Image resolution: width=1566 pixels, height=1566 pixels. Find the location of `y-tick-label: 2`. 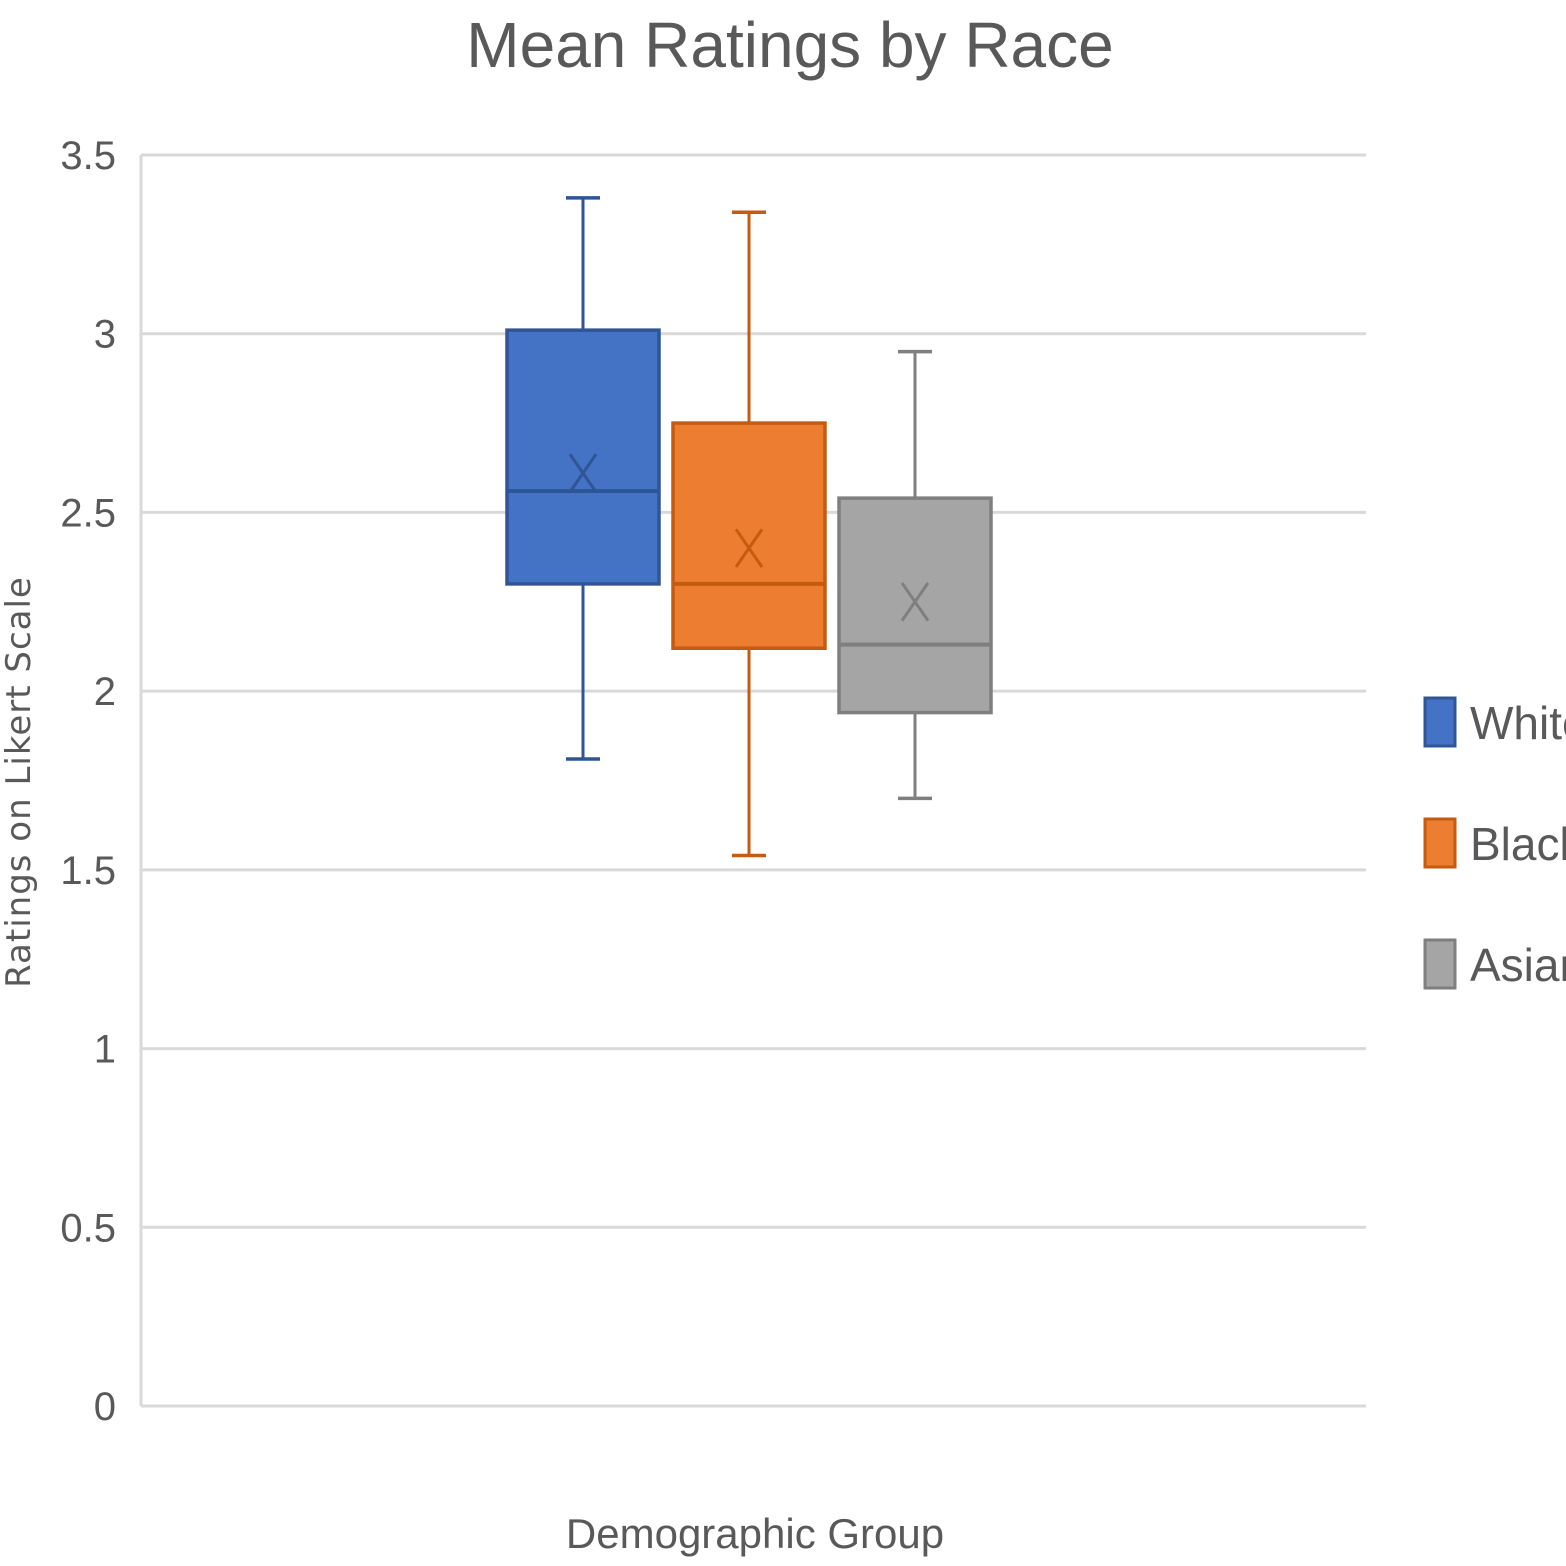

y-tick-label: 2 is located at coordinates (105, 692).